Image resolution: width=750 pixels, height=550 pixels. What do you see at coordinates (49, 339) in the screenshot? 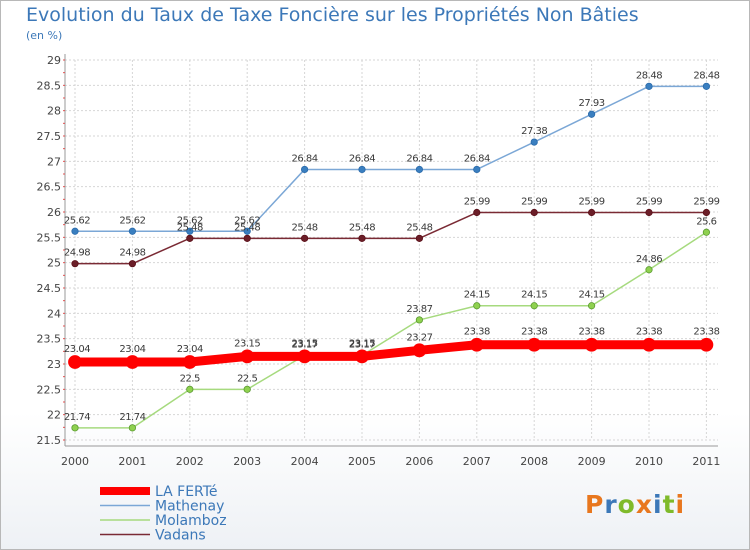
I see `y-tick-label: 23.5` at bounding box center [49, 339].